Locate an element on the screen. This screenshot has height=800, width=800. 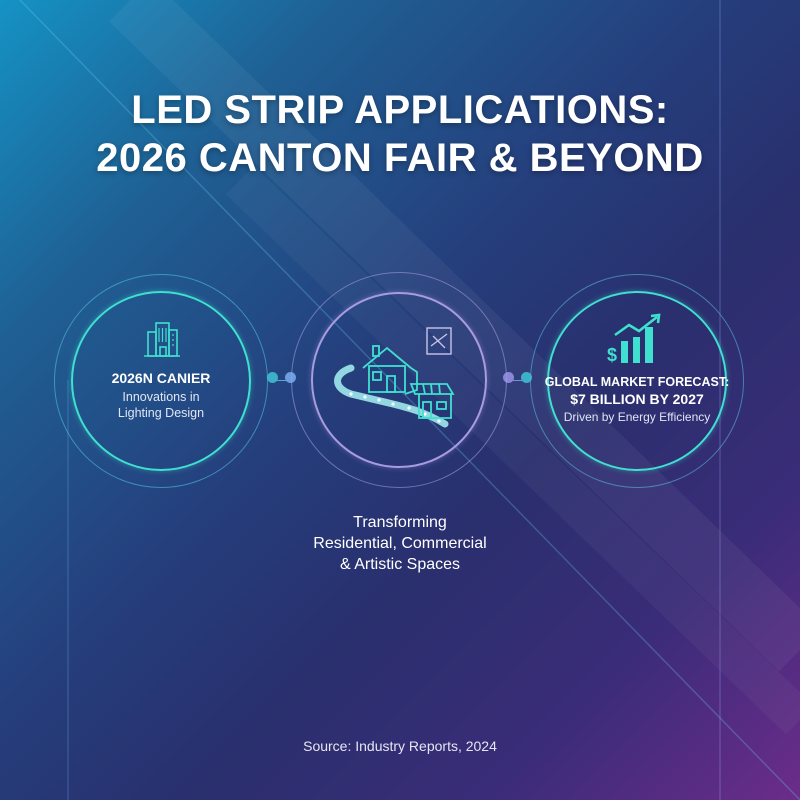
source-note: Source: Industry Reports, 2024 is located at coordinates (400, 746).